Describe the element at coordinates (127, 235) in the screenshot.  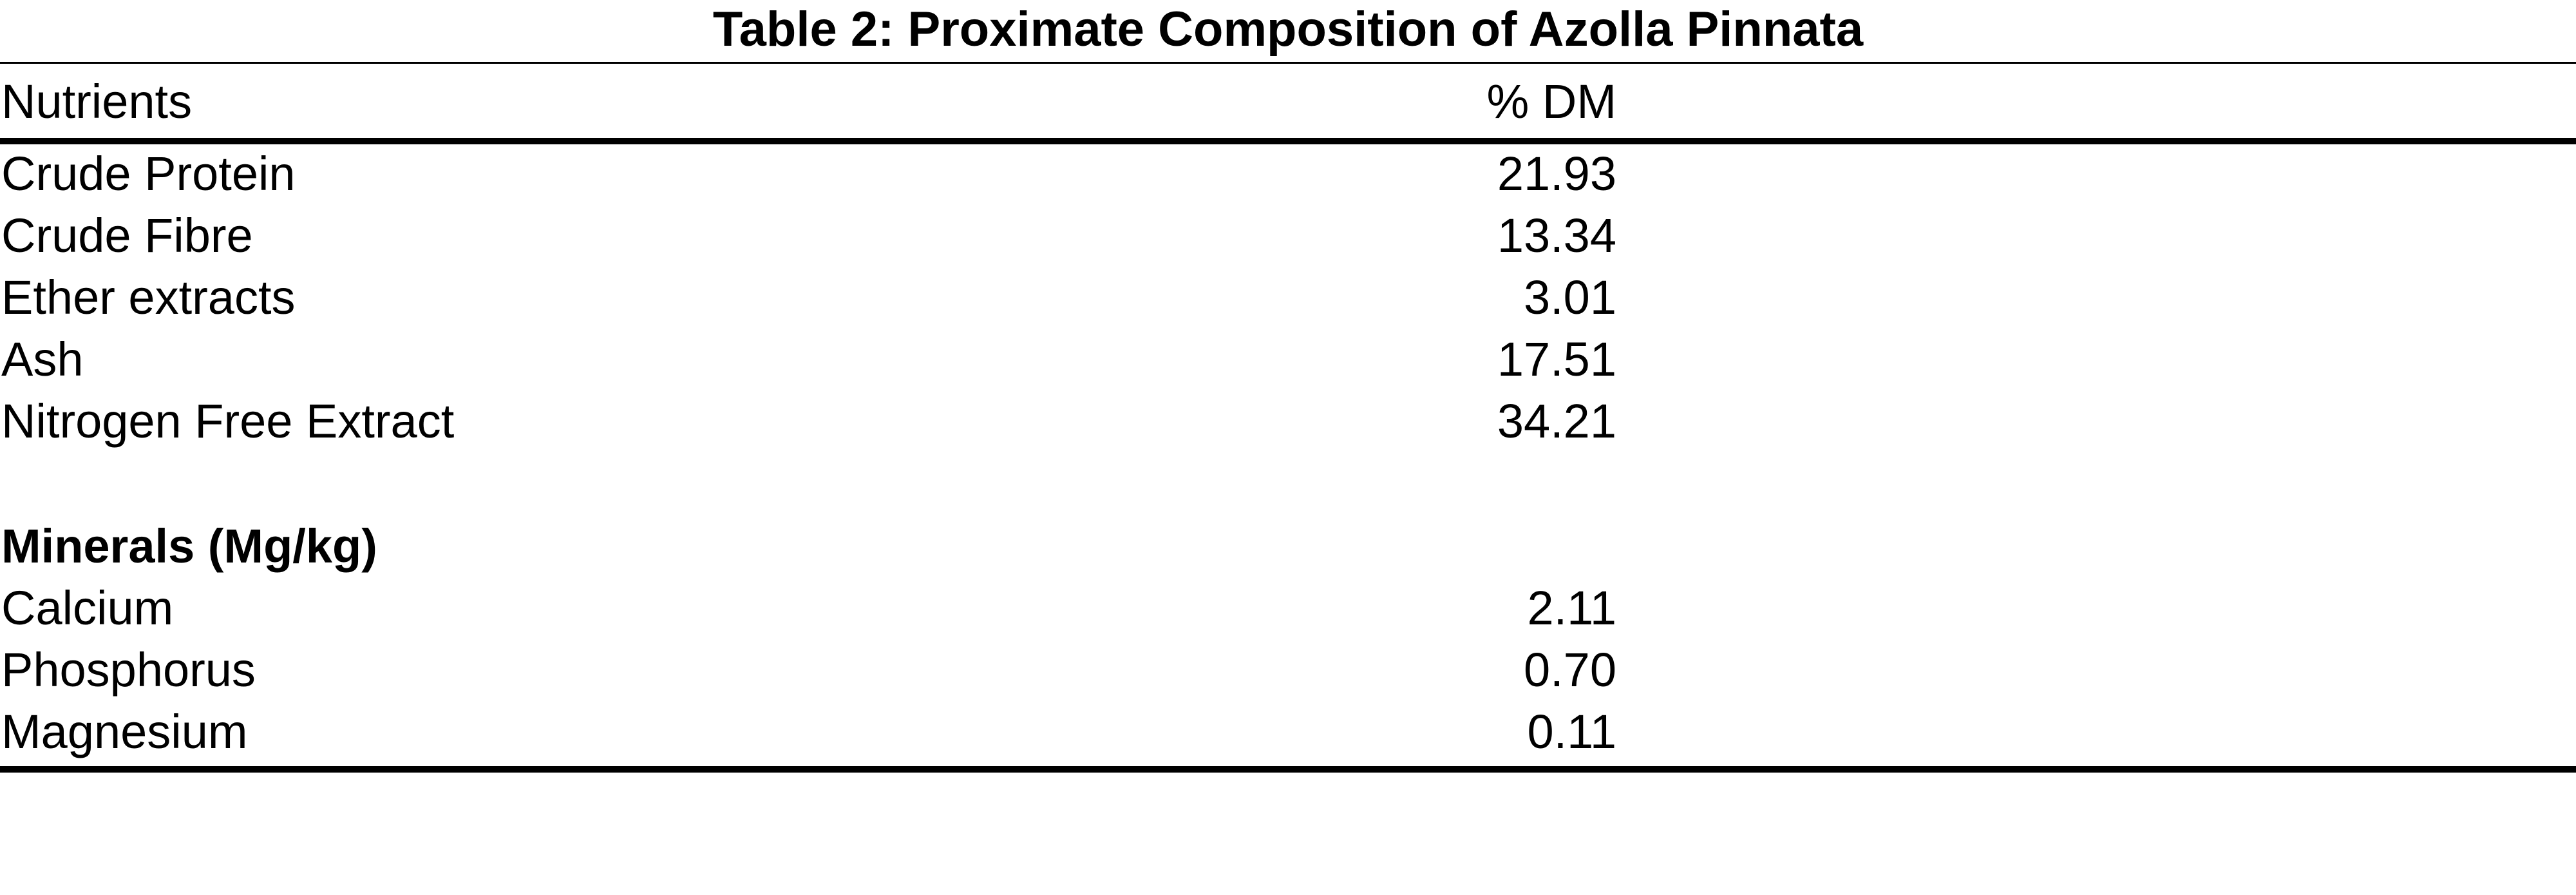
I see `row-label: Crude Fibre` at that location.